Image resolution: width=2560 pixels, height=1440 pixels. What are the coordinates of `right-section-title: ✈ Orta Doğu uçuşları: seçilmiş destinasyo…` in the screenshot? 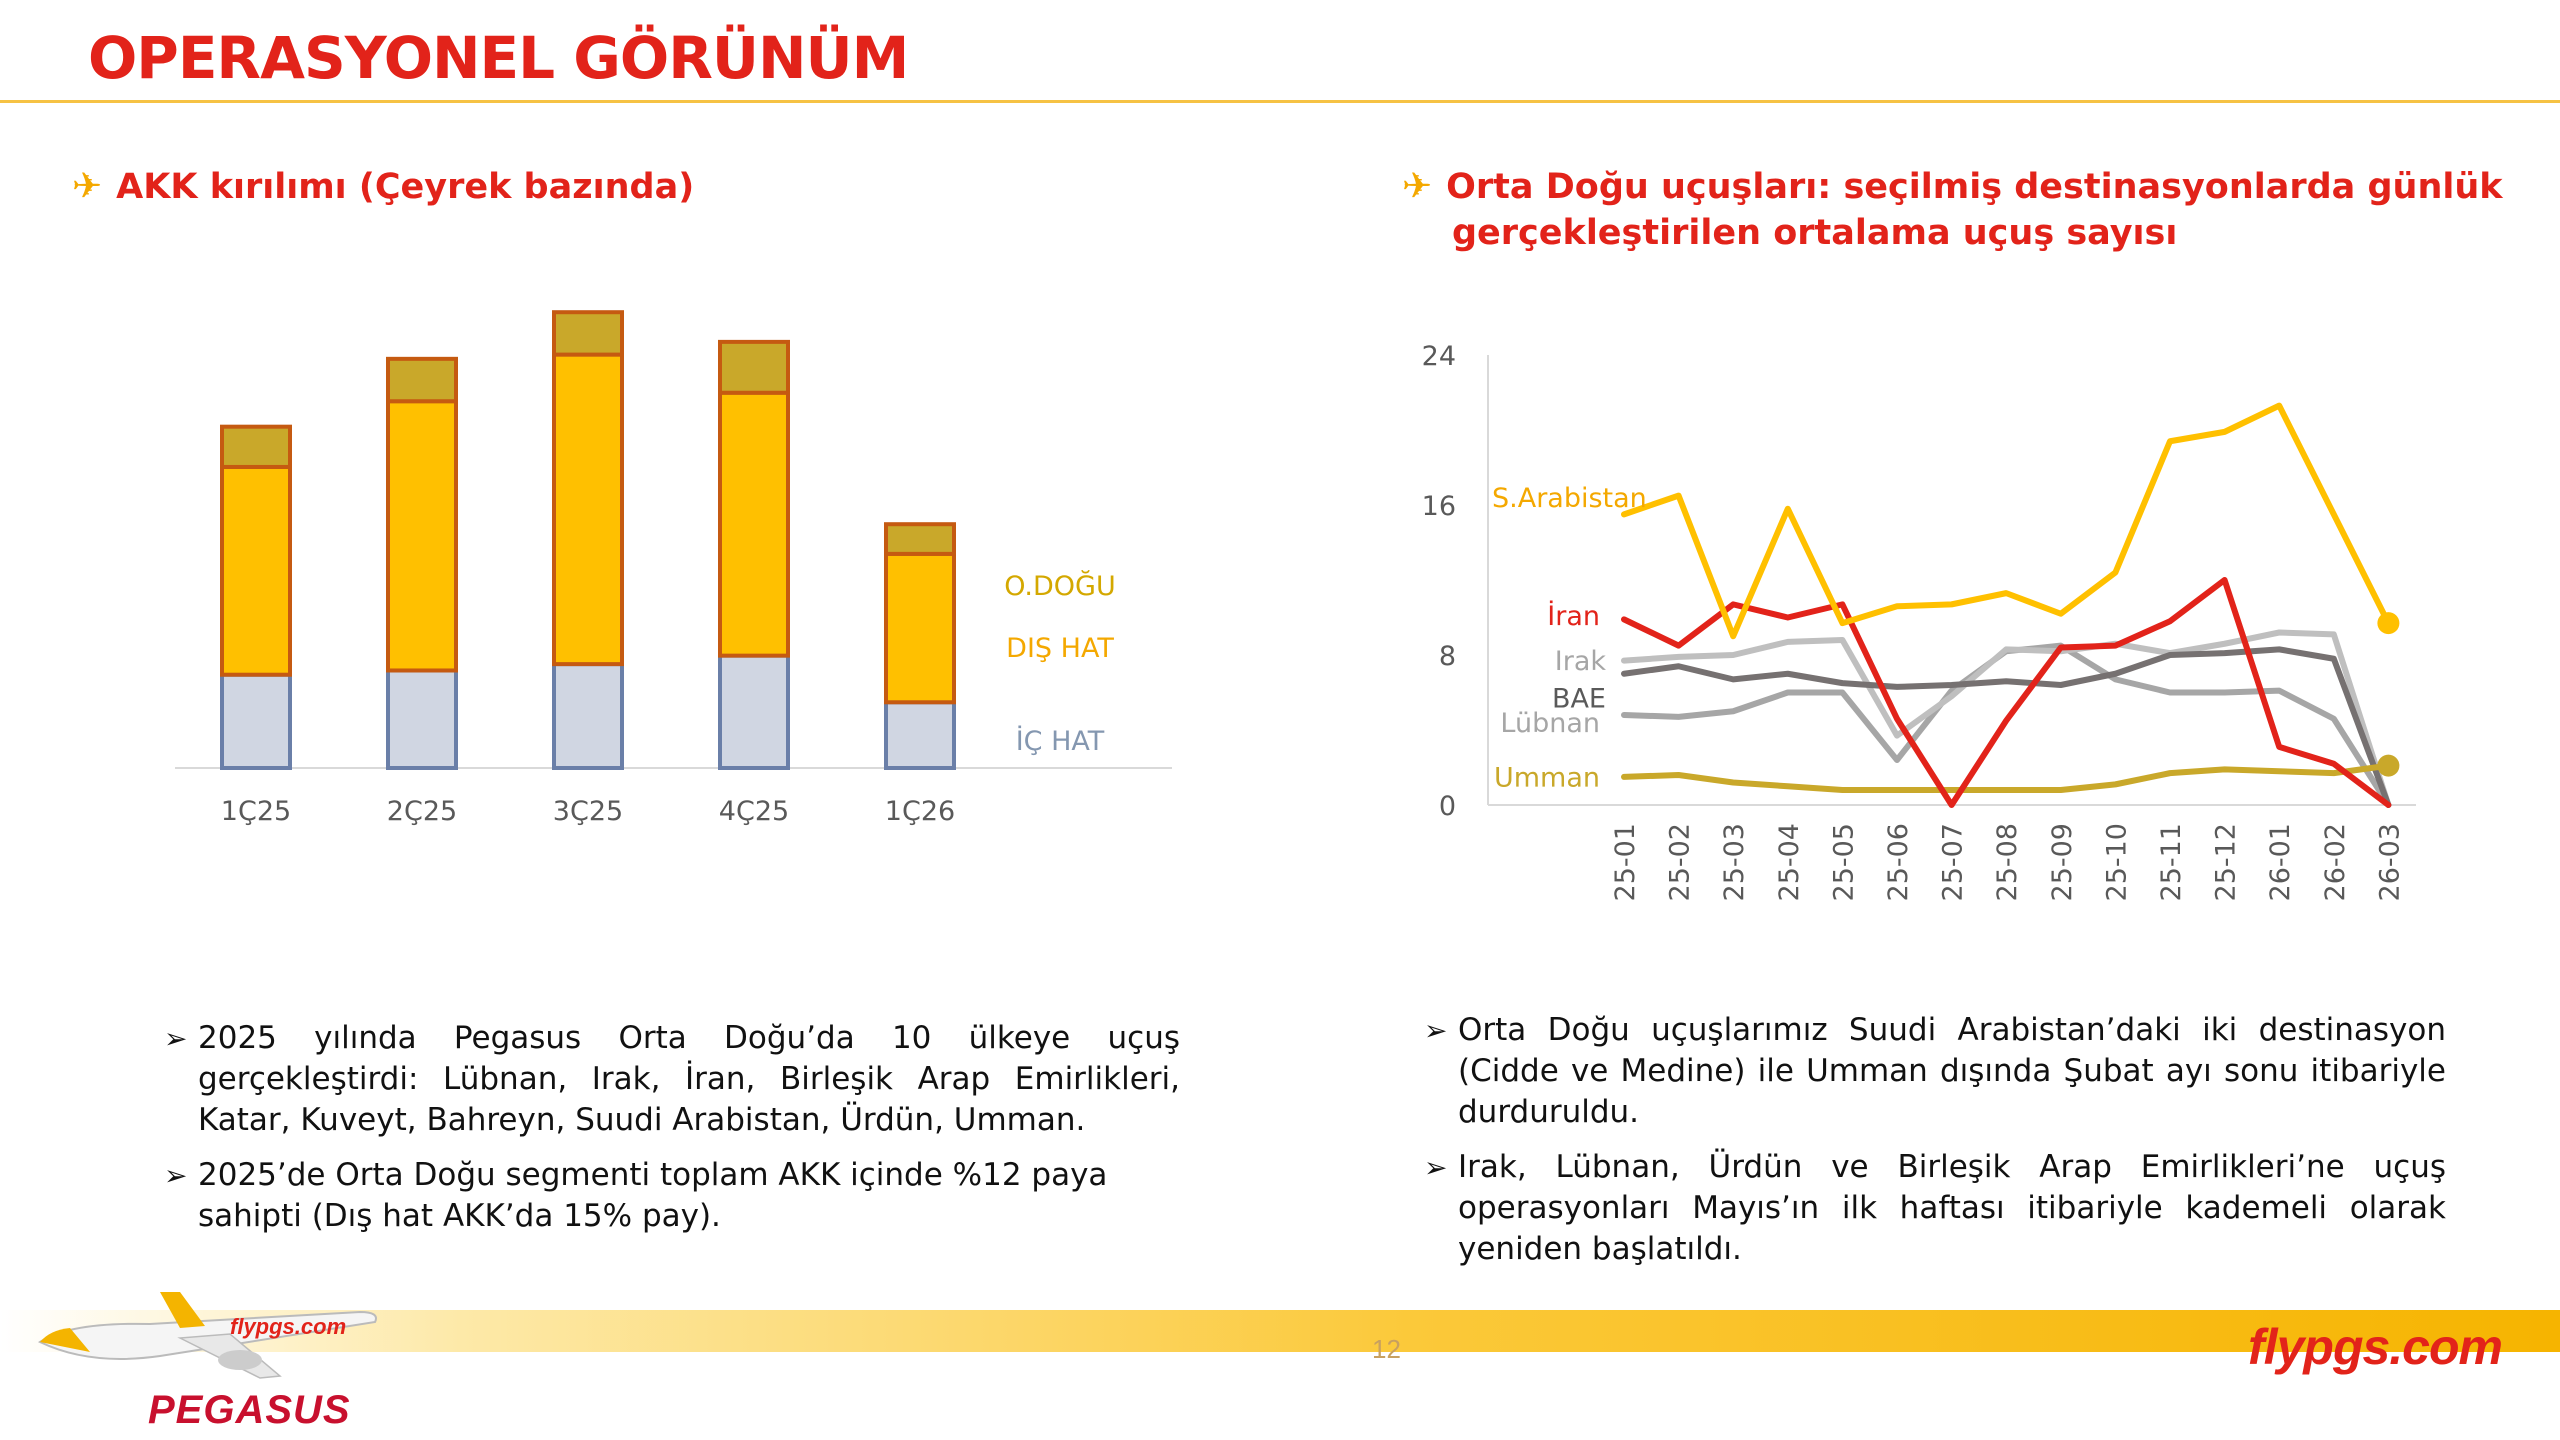 It's located at (1952, 210).